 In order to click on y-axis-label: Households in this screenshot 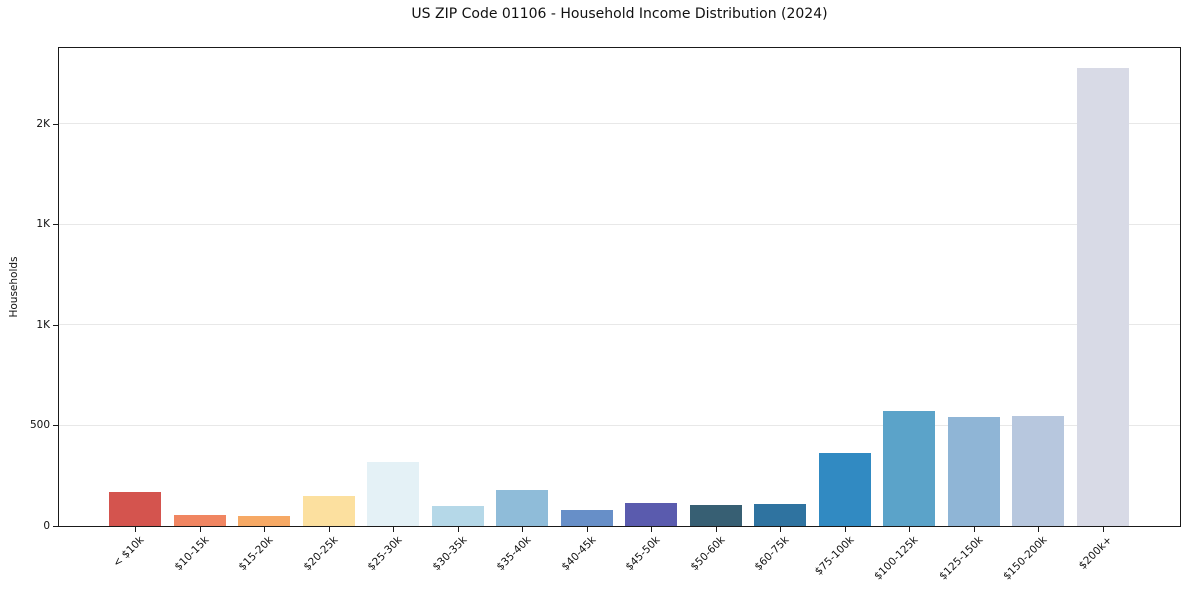, I will do `click(14, 287)`.